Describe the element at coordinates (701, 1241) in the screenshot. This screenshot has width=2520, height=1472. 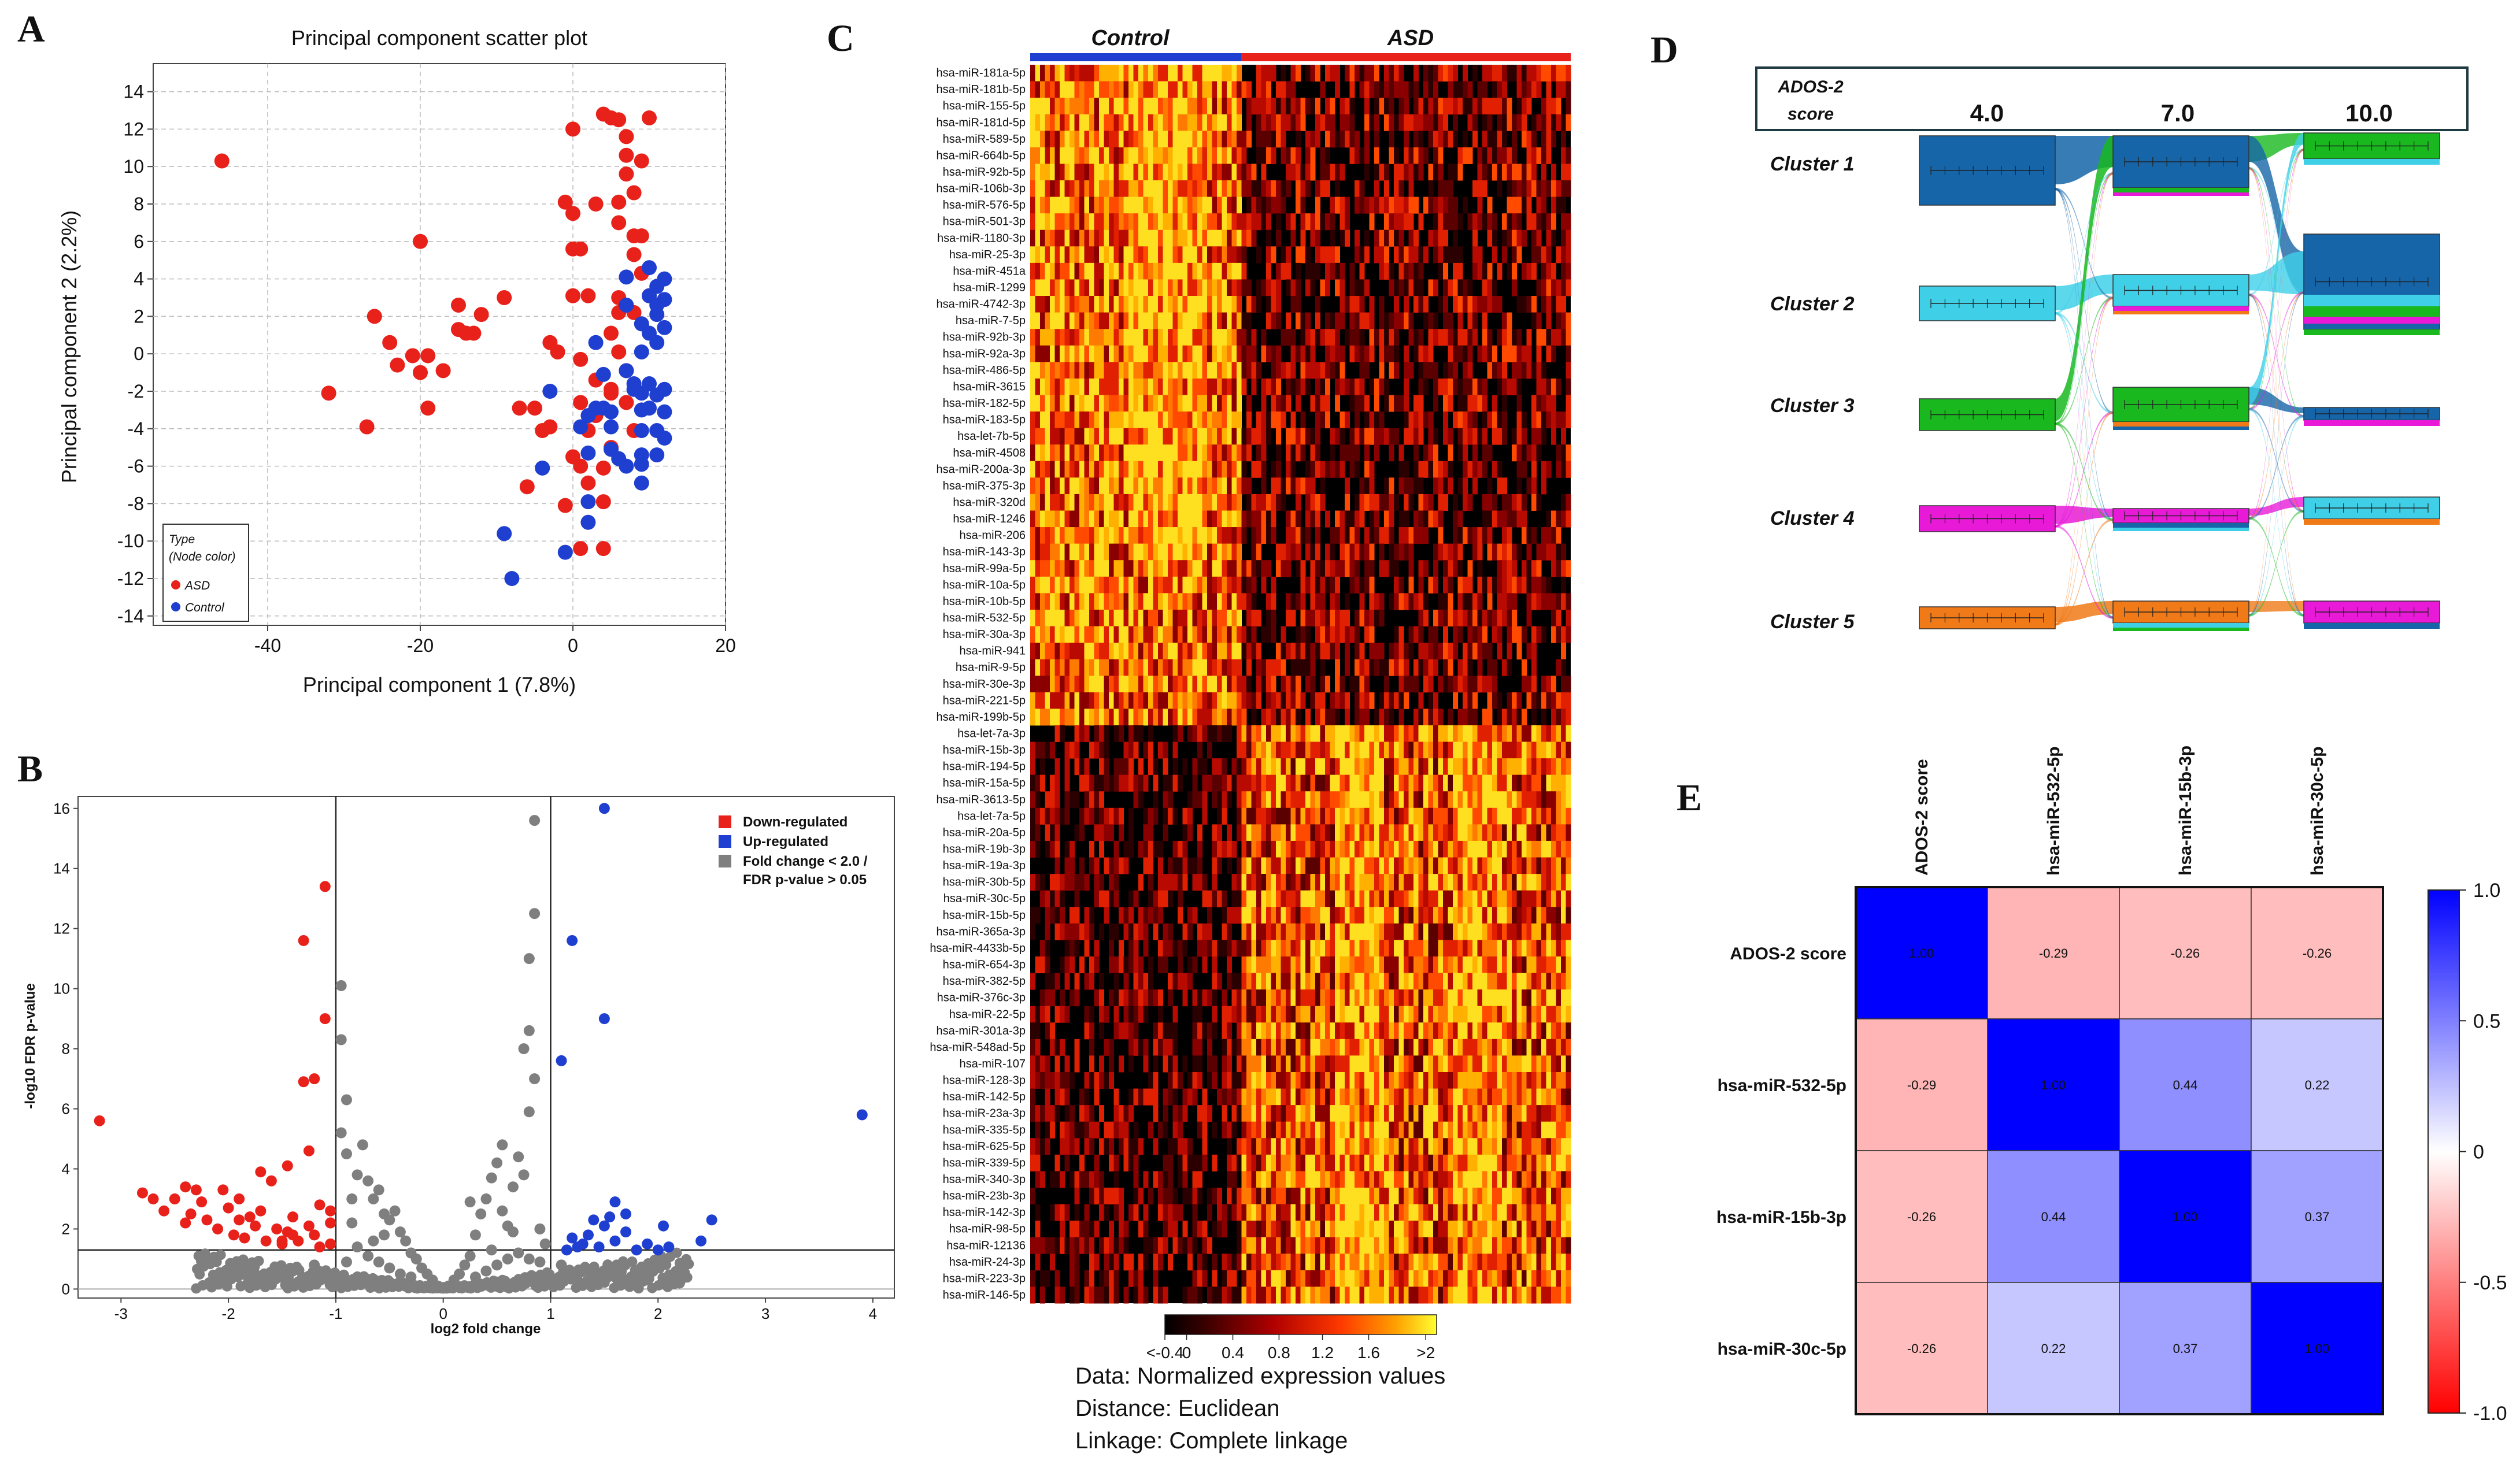
I see `up-point` at that location.